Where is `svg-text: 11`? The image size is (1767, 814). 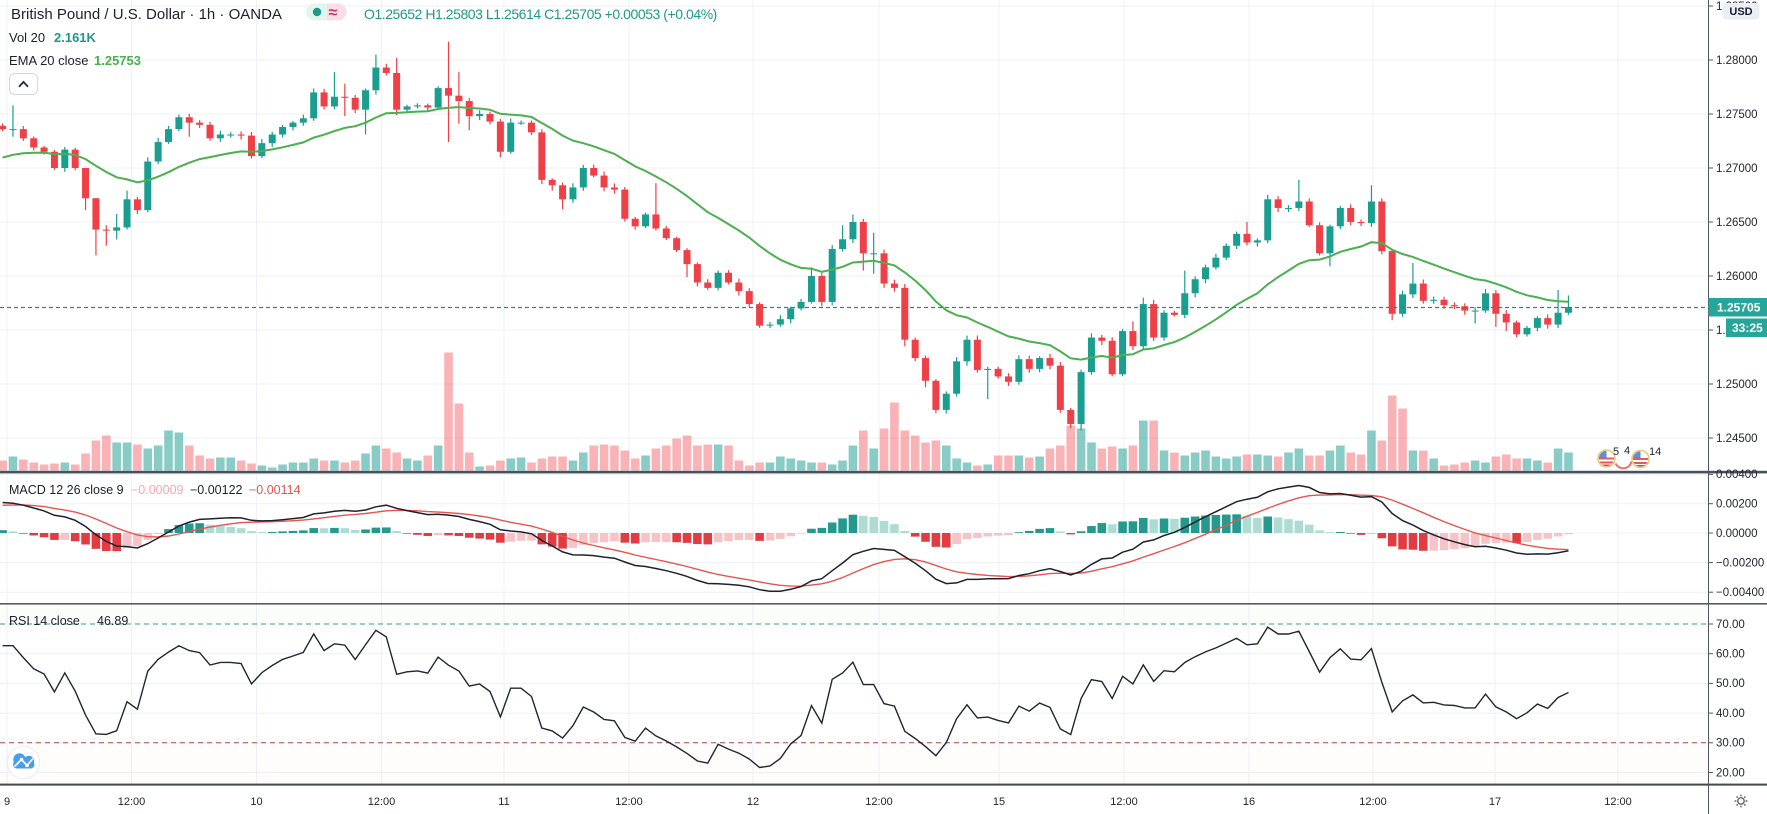
svg-text: 11 is located at coordinates (503, 802).